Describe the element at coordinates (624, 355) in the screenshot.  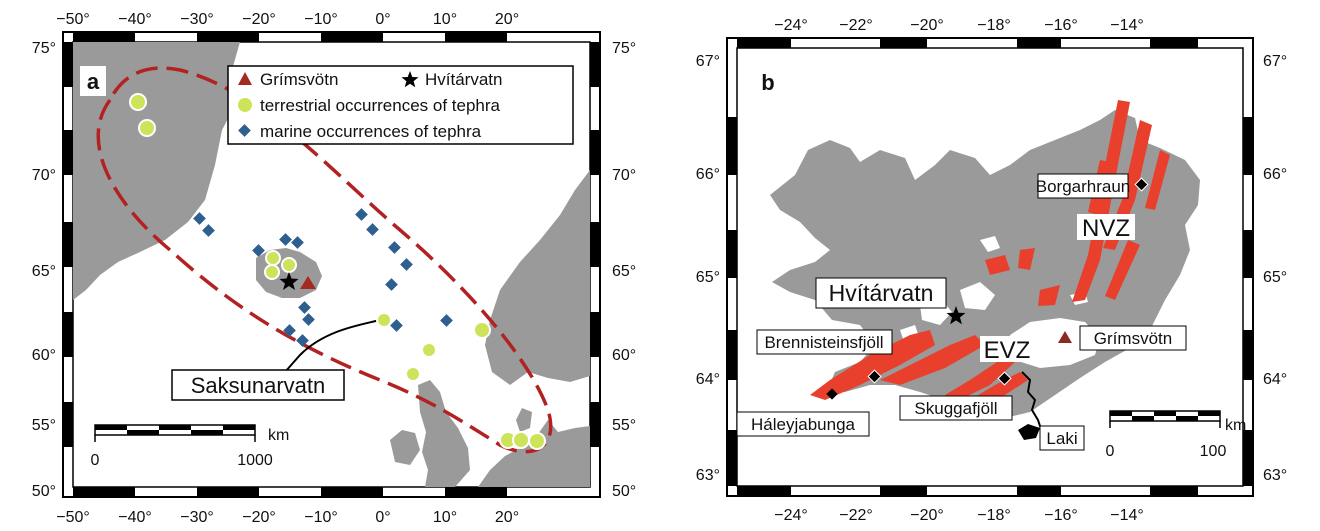
I see `lat-tick: 60°` at that location.